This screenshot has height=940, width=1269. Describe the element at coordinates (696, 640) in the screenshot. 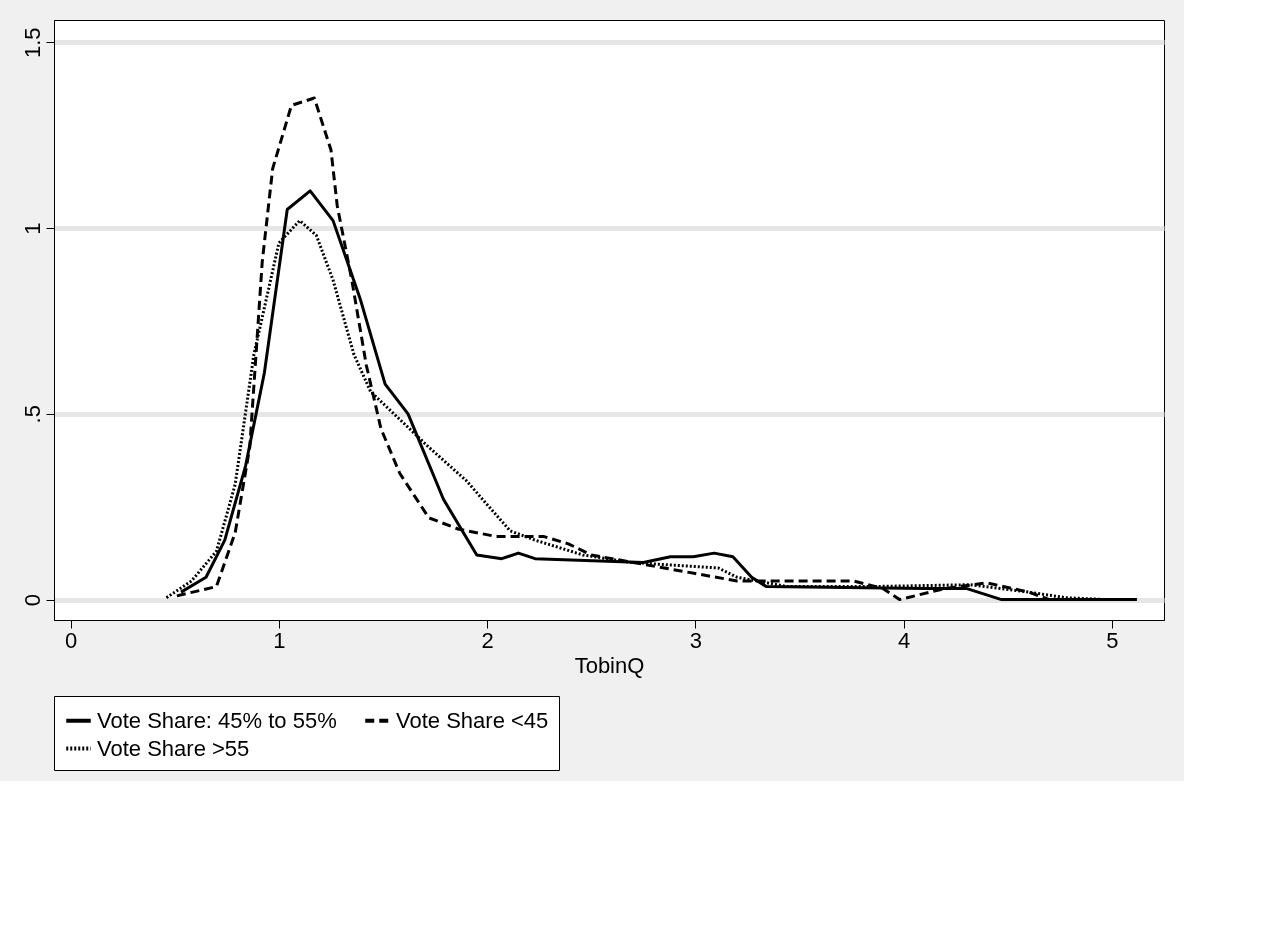

I see `x-tick-label: 3` at that location.